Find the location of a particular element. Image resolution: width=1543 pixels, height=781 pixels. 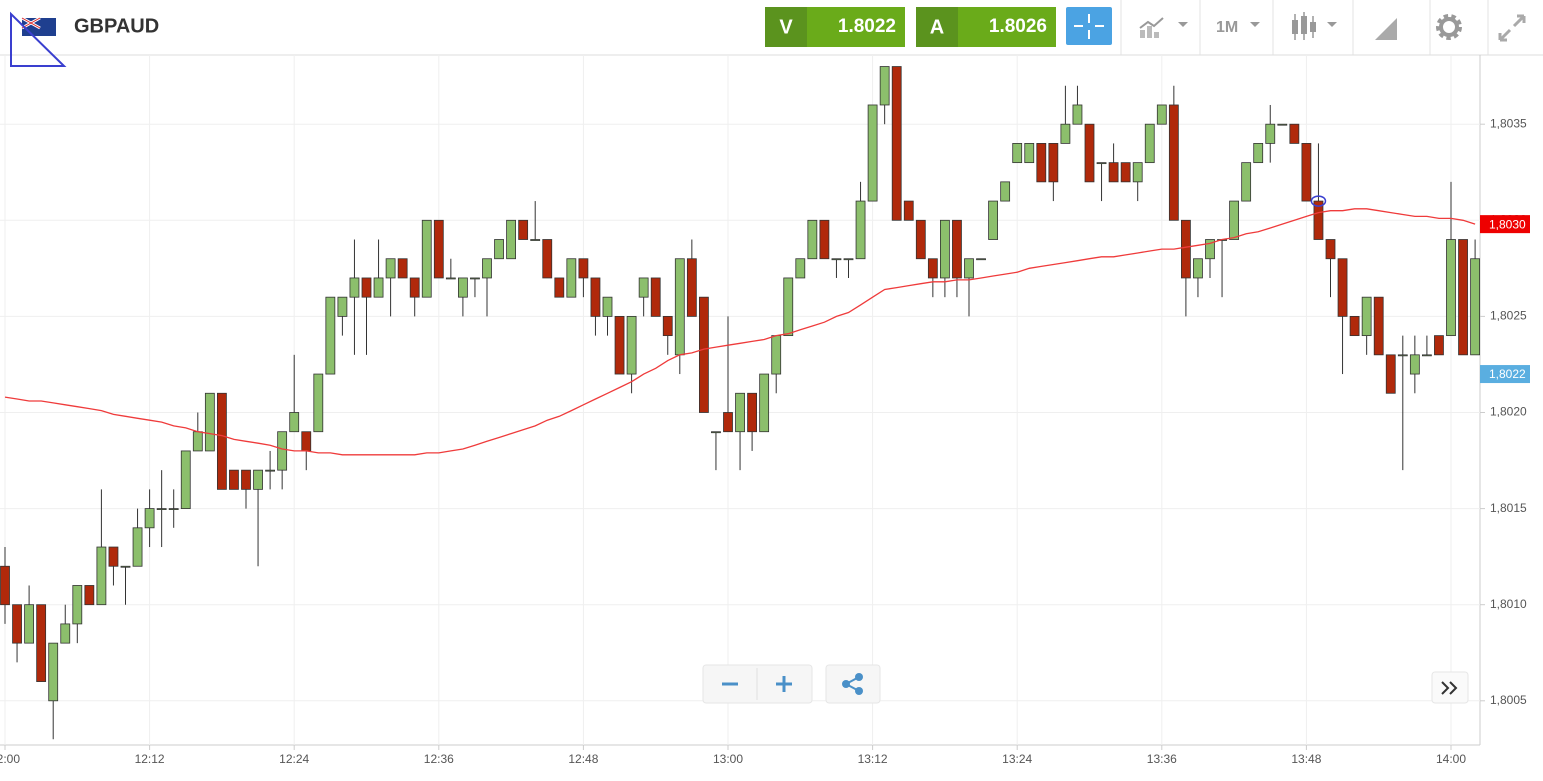

drawing-annotation is located at coordinates (38, 39).